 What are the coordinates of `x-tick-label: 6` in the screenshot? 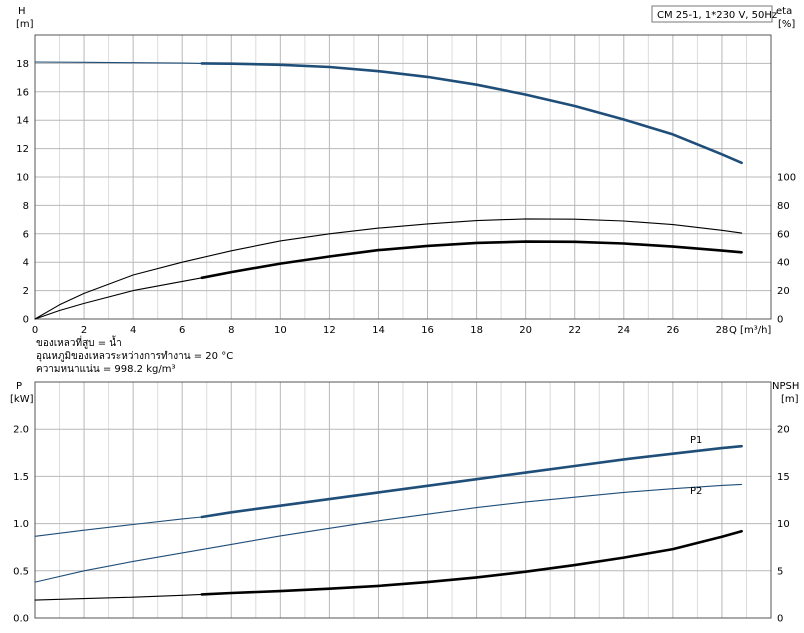 It's located at (182, 330).